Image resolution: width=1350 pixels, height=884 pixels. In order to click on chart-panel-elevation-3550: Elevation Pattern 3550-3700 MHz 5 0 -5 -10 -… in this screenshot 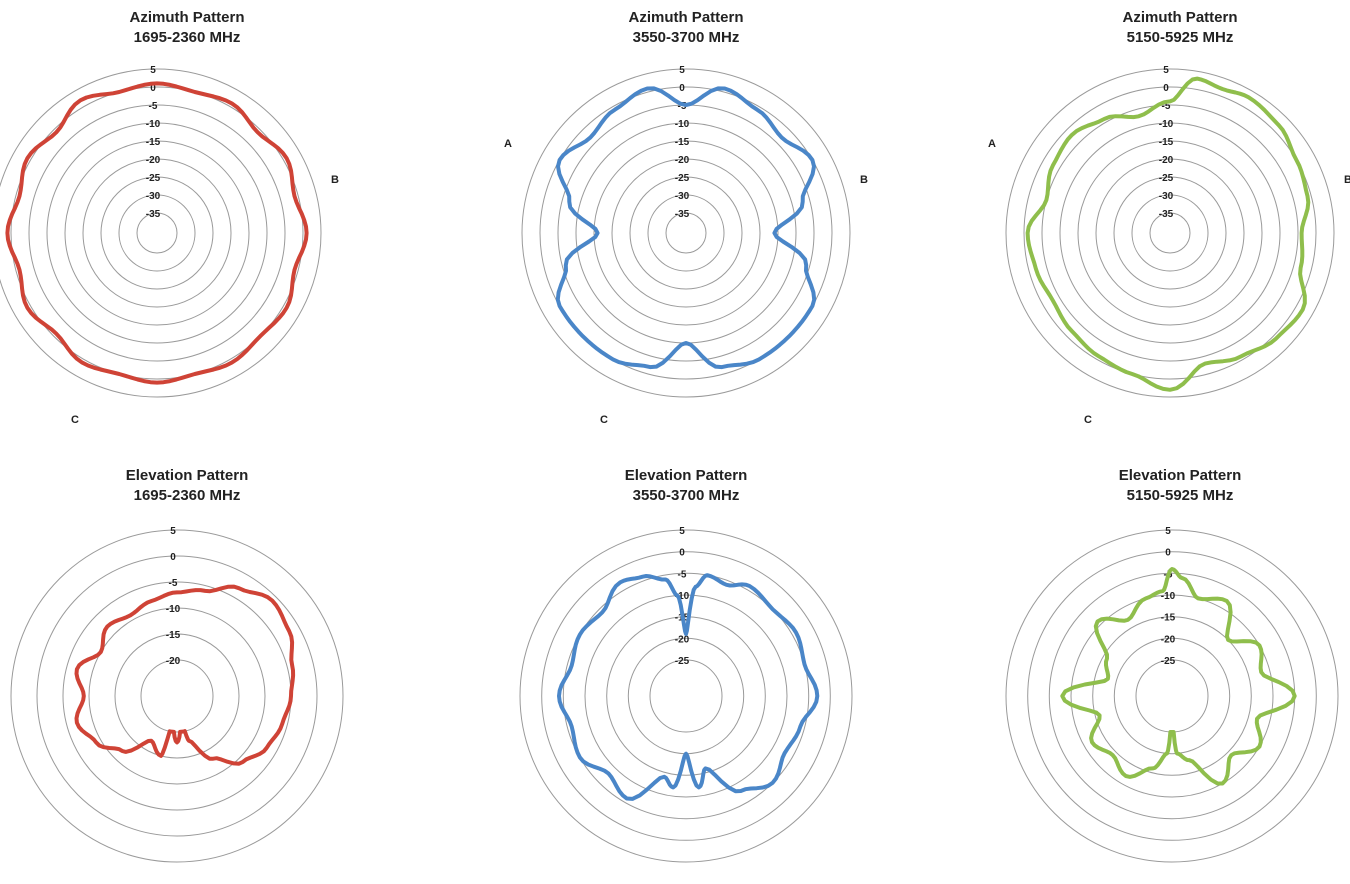, I will do `click(686, 674)`.